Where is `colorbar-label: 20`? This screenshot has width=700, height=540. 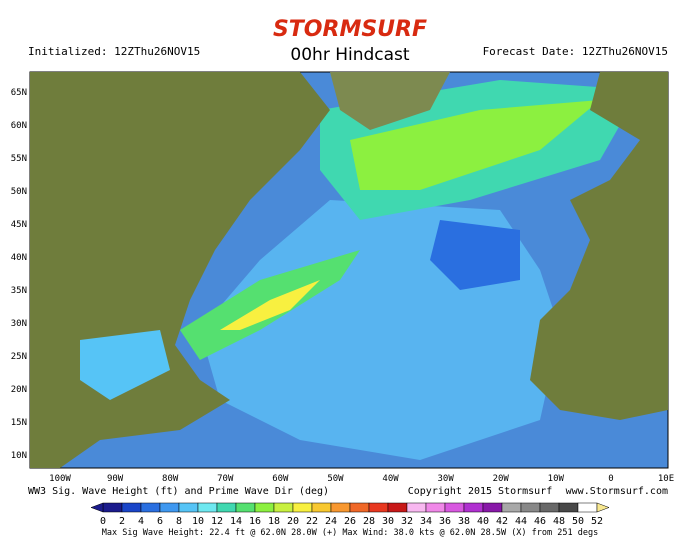 colorbar-label: 20 is located at coordinates (293, 521).